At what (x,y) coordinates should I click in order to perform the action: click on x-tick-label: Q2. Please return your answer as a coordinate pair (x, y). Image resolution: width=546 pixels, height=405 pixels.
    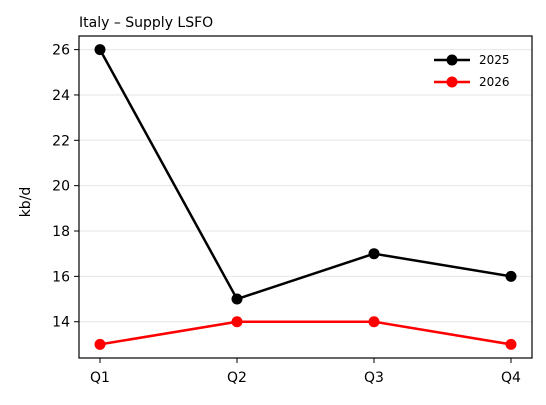
    Looking at the image, I should click on (237, 378).